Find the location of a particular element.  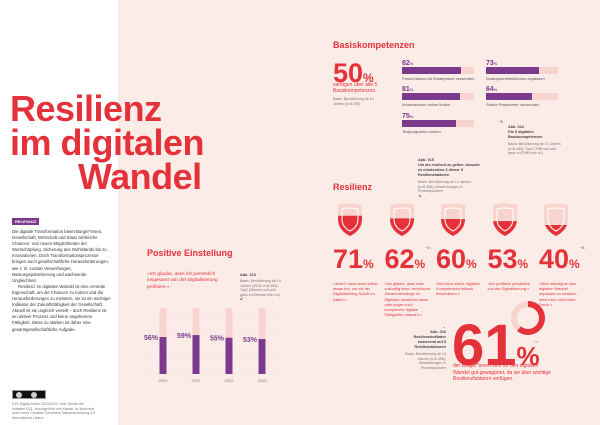

page-title: Resilienz im digitalen Wandel is located at coordinates (107, 142).